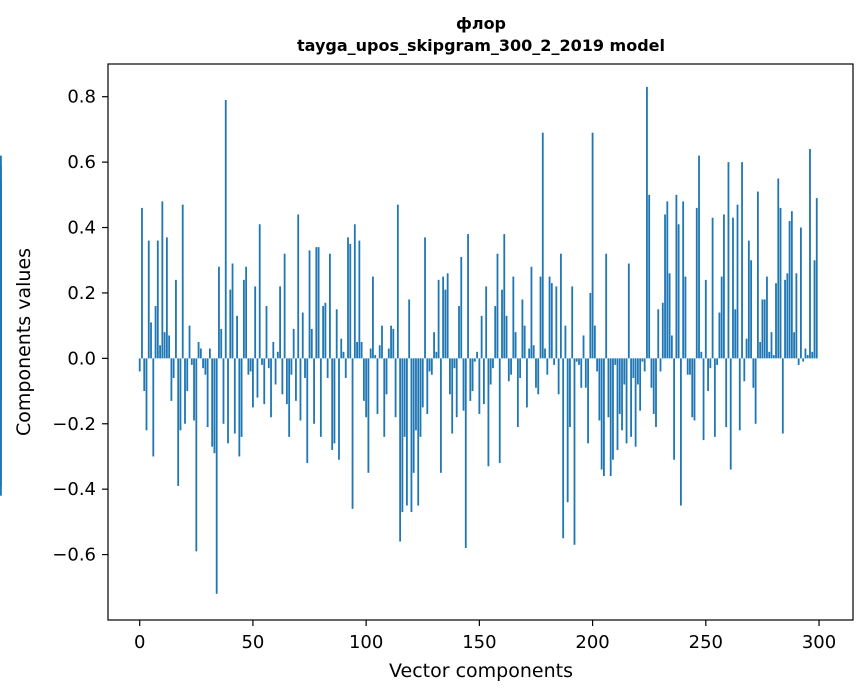 The image size is (867, 696). Describe the element at coordinates (81, 162) in the screenshot. I see `y-tick-label: 0.6` at that location.